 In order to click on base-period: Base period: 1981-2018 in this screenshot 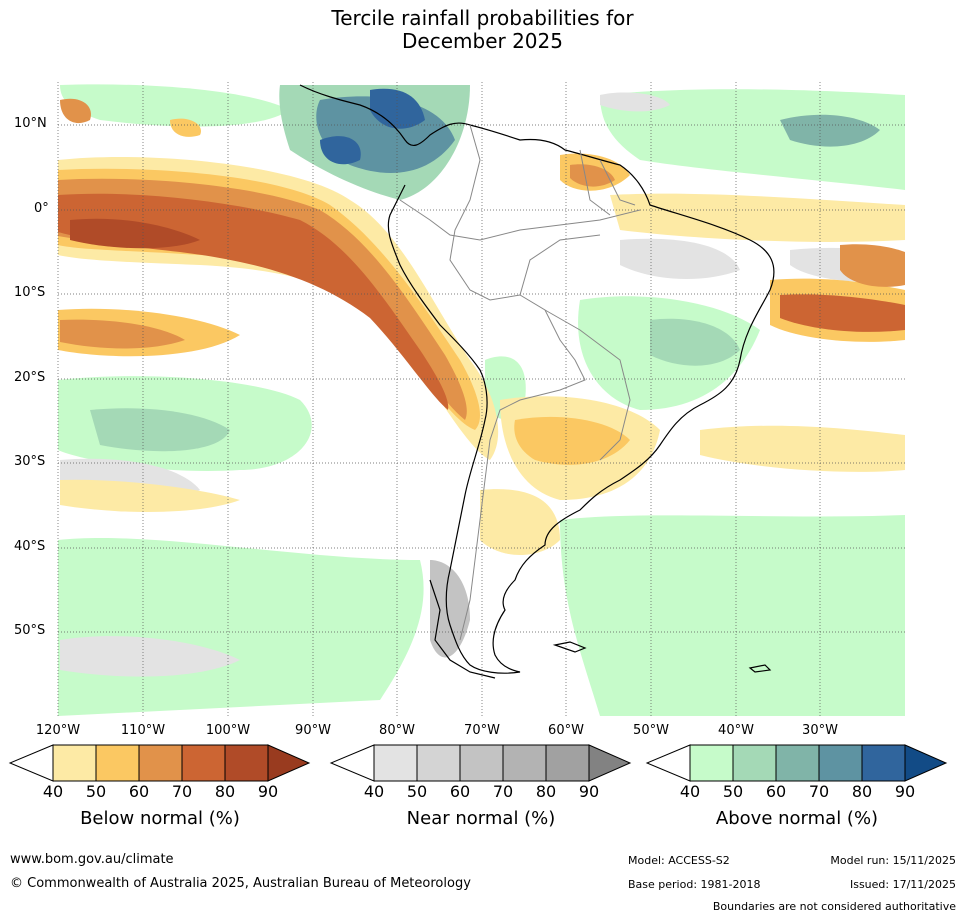, I will do `click(694, 884)`.